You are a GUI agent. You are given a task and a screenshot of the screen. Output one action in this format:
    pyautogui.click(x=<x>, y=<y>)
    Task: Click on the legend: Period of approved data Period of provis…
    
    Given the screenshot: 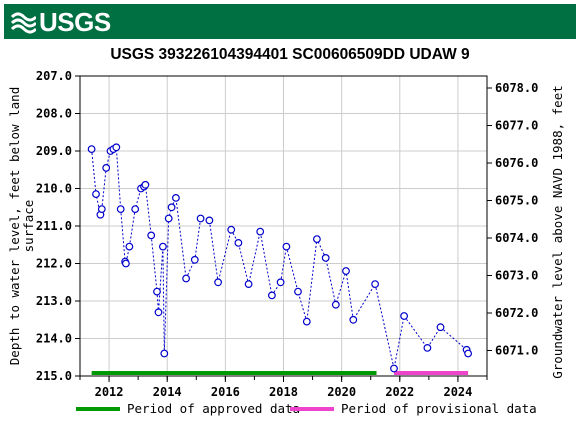 What is the action you would take?
    pyautogui.click(x=306, y=408)
    